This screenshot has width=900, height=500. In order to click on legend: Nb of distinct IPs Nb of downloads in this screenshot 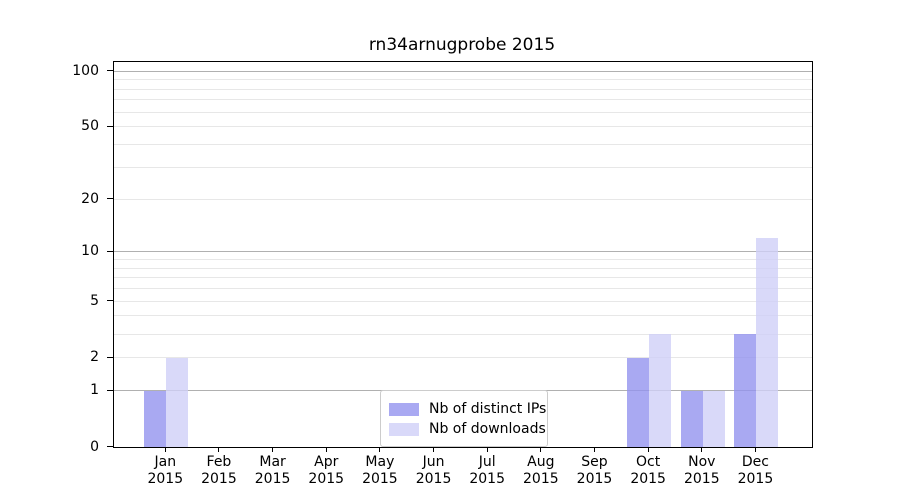, I will do `click(464, 418)`.